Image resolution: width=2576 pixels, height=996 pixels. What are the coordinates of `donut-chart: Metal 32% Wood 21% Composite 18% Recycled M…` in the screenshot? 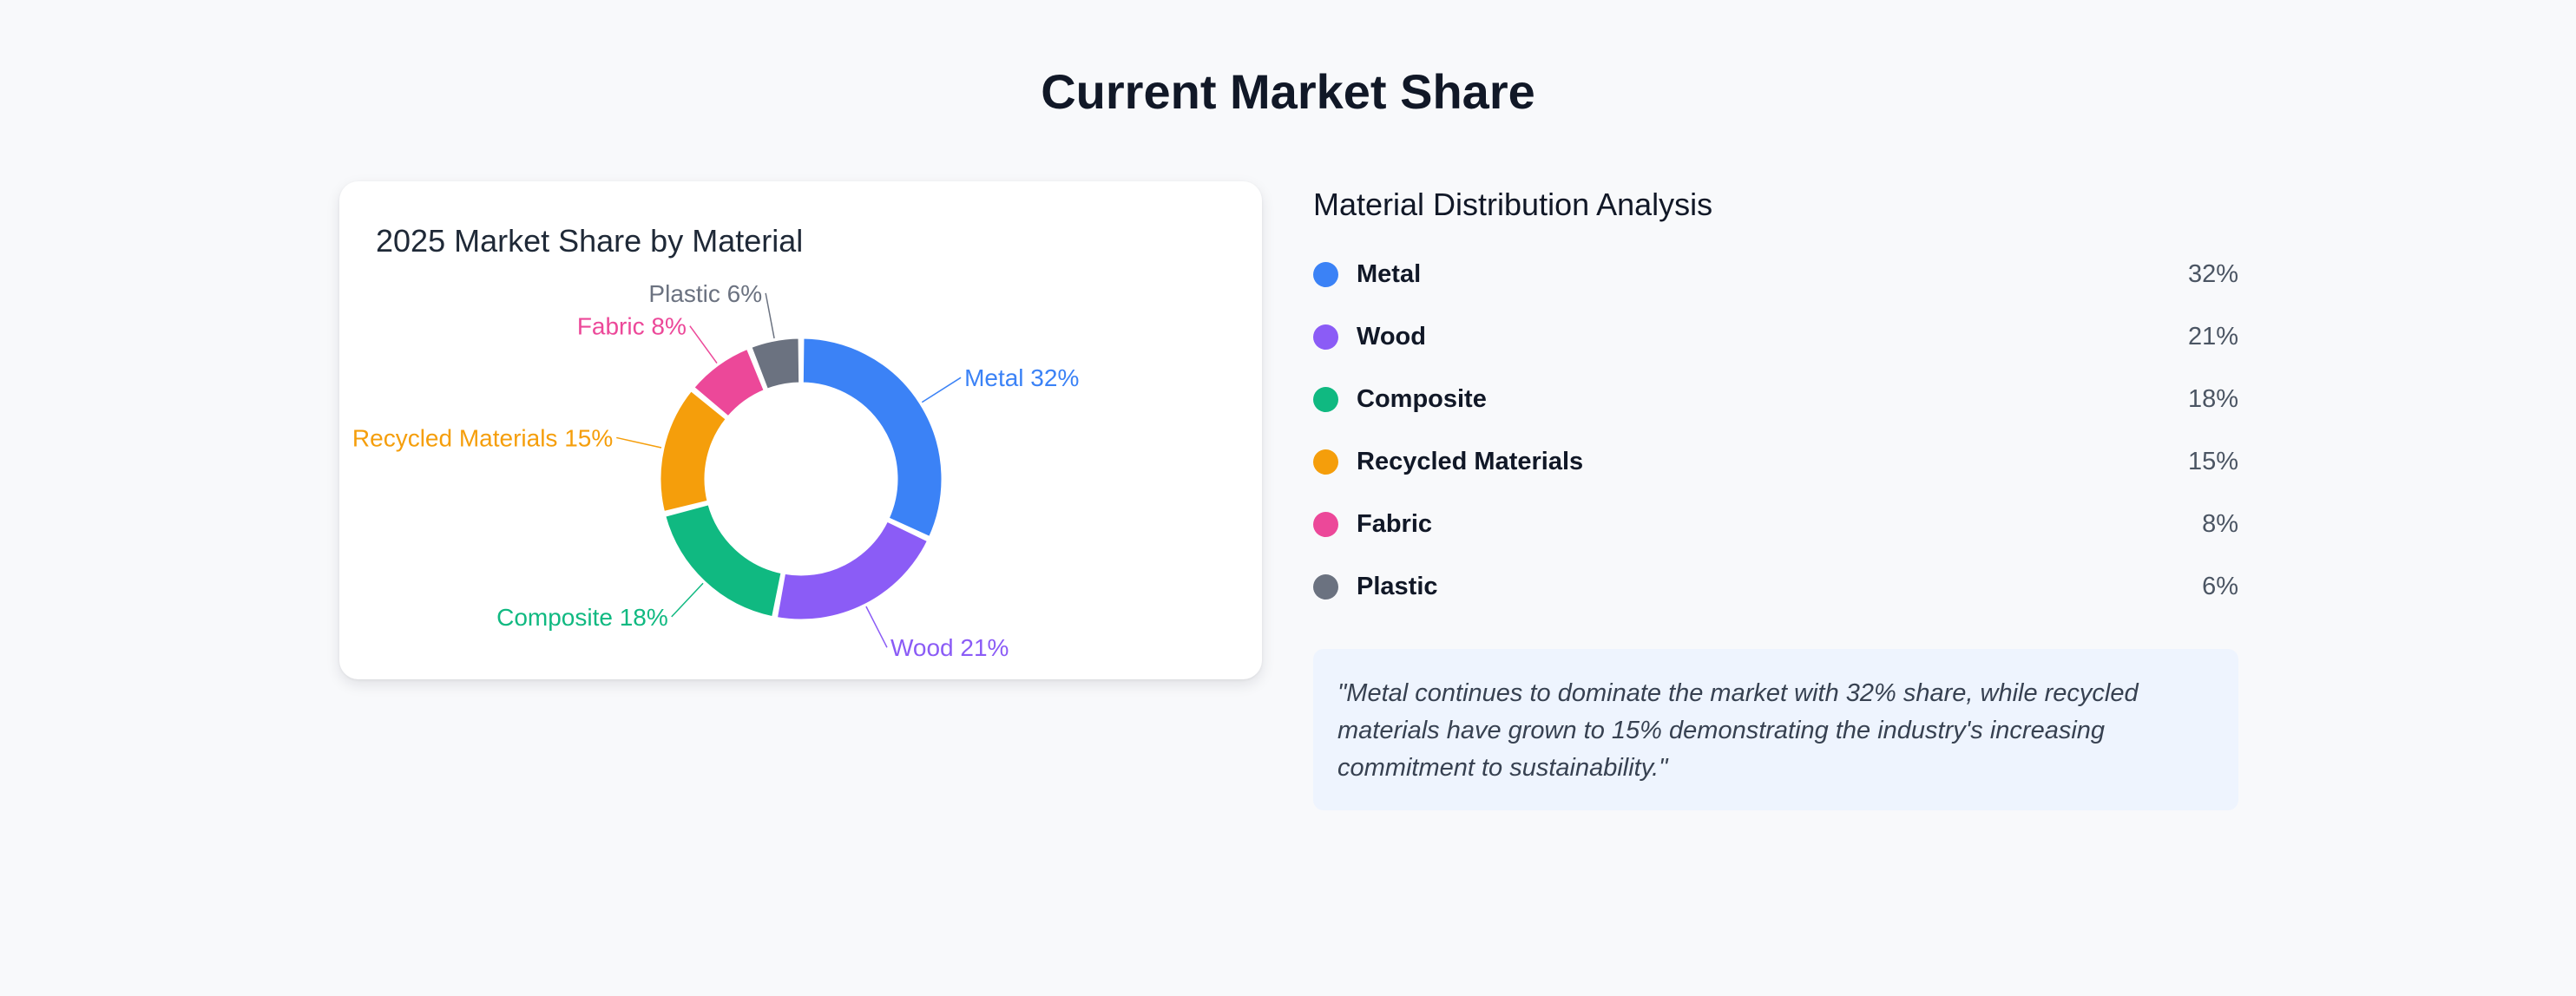 It's located at (716, 470).